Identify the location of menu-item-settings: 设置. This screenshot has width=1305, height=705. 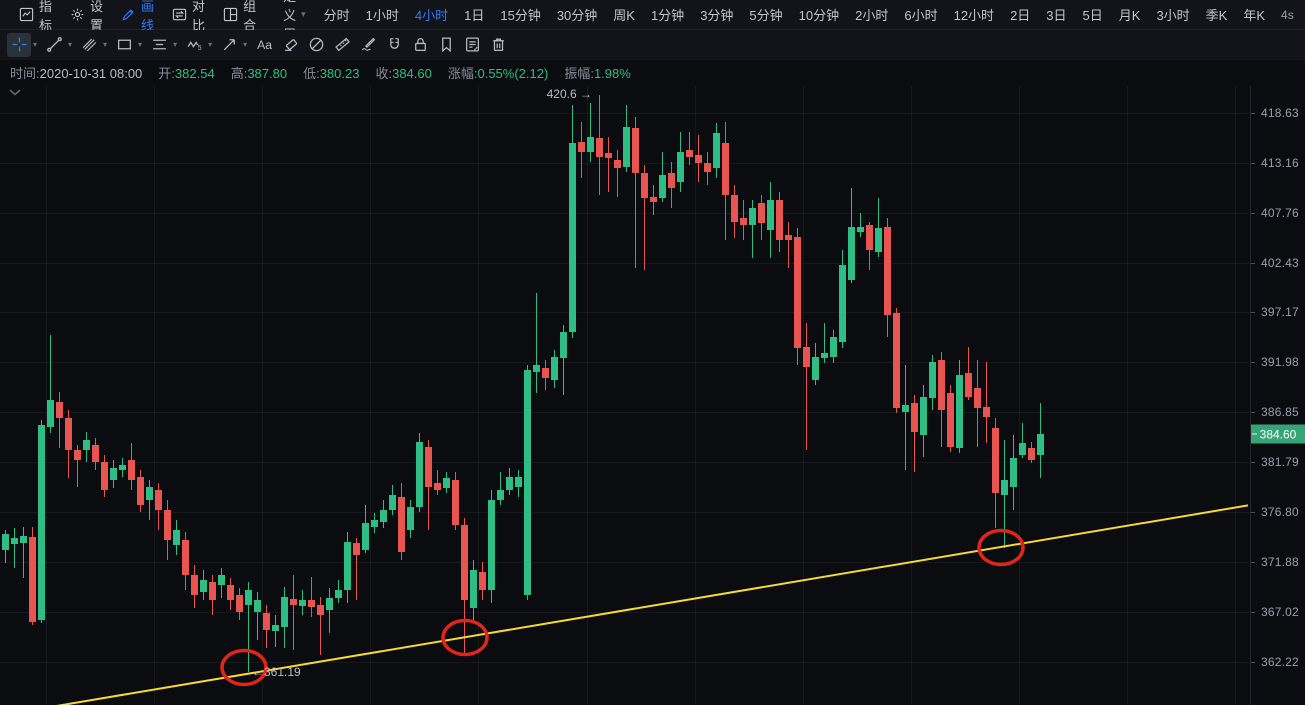
(86, 16).